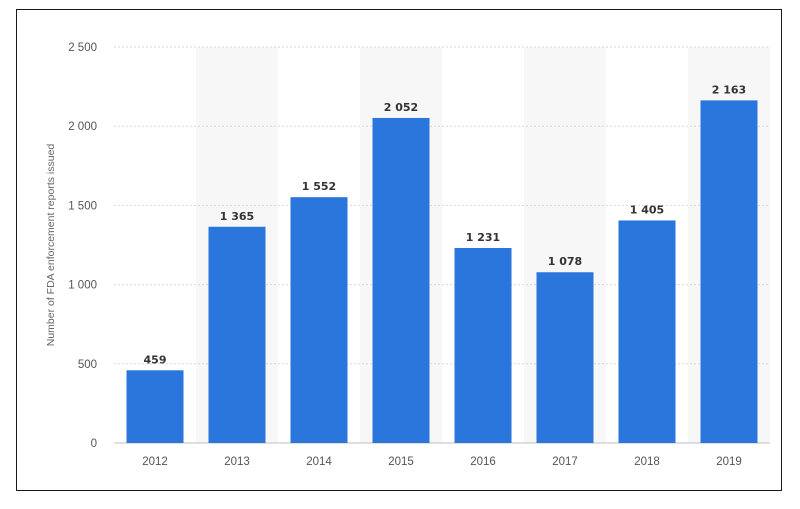 Image resolution: width=800 pixels, height=509 pixels. Describe the element at coordinates (87, 365) in the screenshot. I see `y-tick-label: 500` at that location.